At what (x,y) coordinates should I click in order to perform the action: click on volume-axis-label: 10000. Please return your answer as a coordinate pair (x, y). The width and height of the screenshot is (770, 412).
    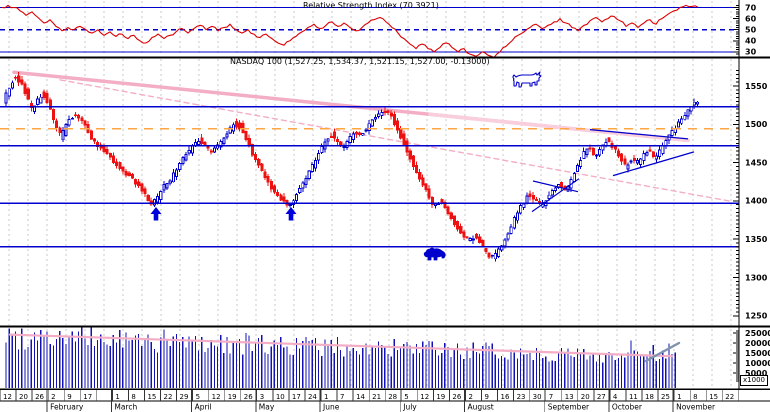
    Looking at the image, I should click on (757, 363).